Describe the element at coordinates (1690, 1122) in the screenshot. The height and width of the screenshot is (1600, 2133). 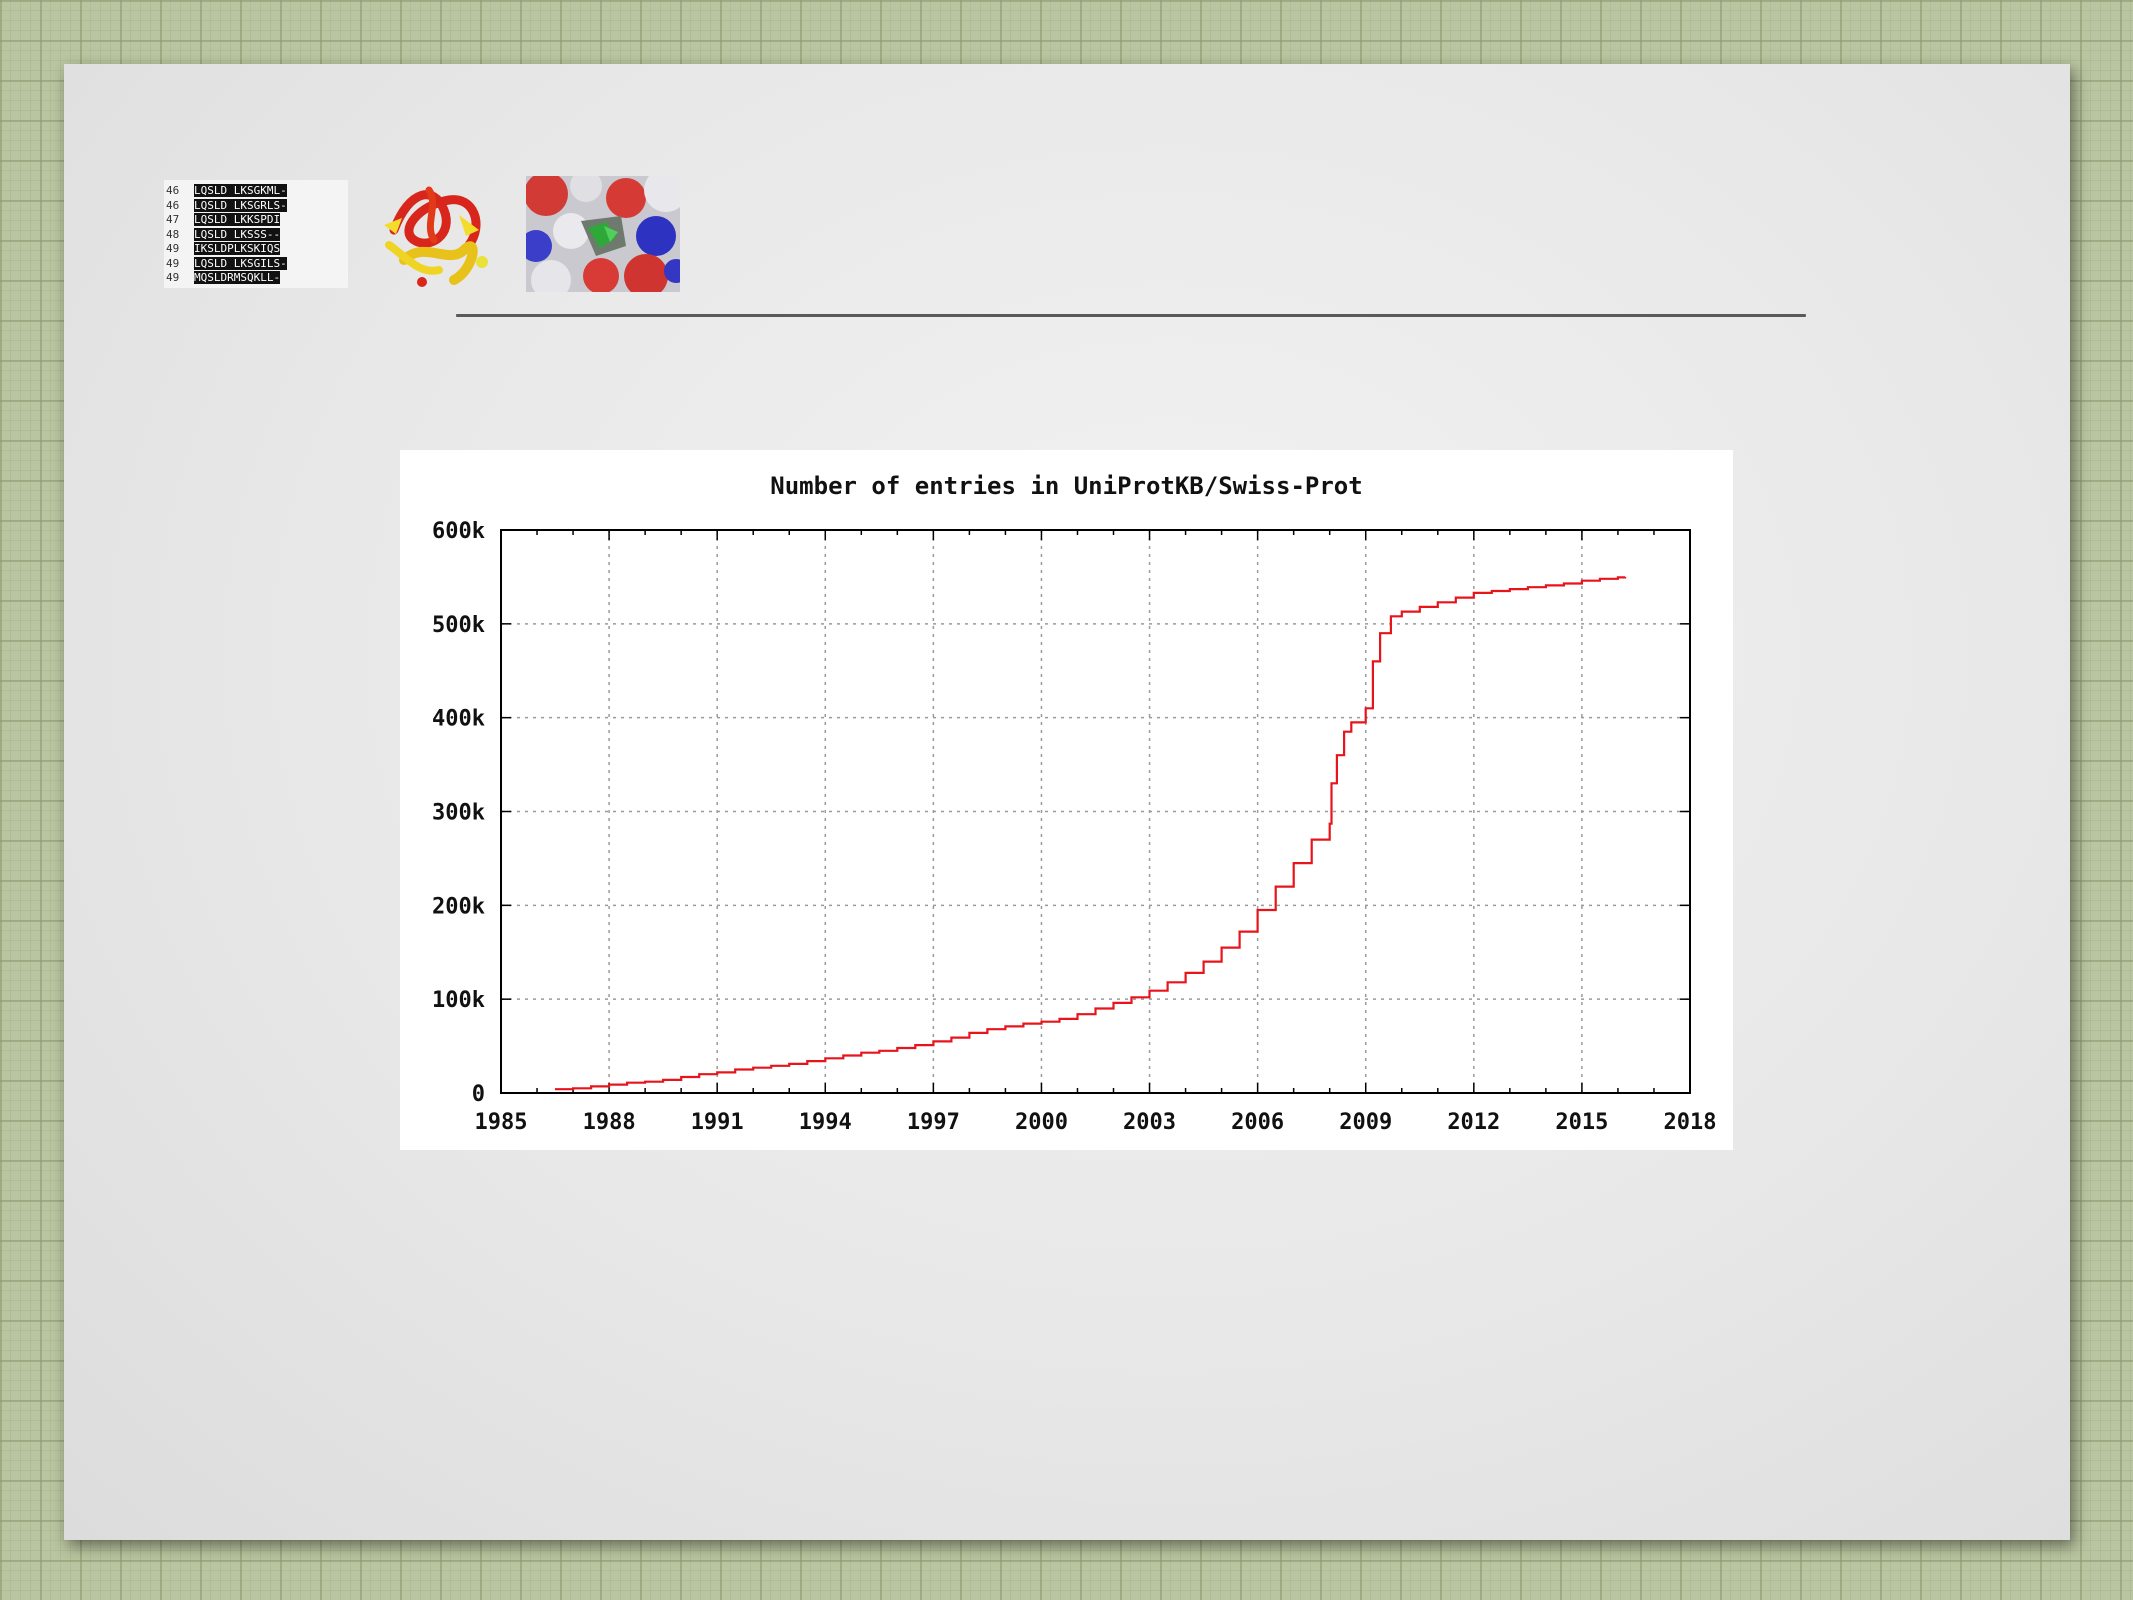
I see `x-tick-label: 2018` at that location.